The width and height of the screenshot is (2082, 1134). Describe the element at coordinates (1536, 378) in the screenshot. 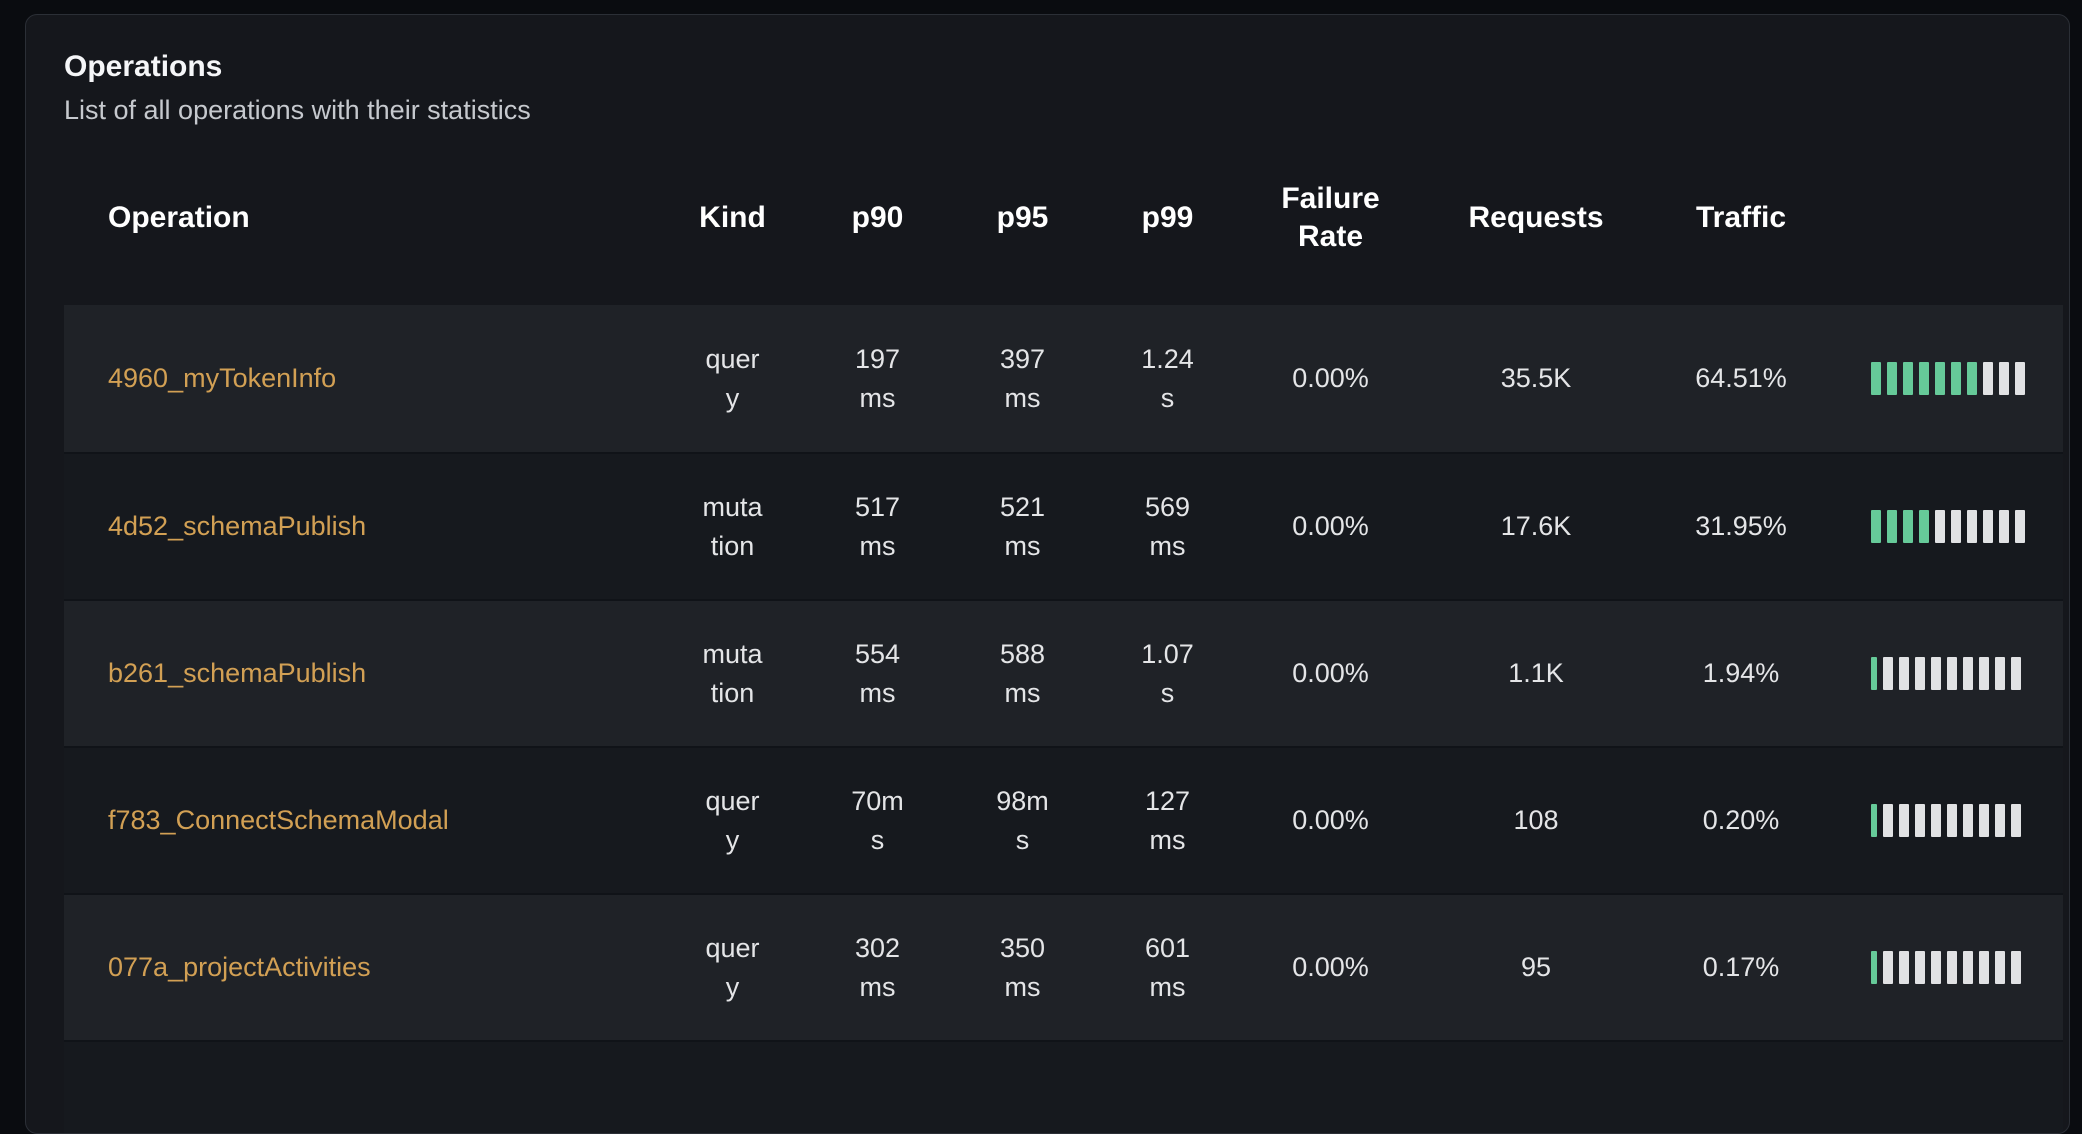

I see `requests-cell: 35.5K` at that location.